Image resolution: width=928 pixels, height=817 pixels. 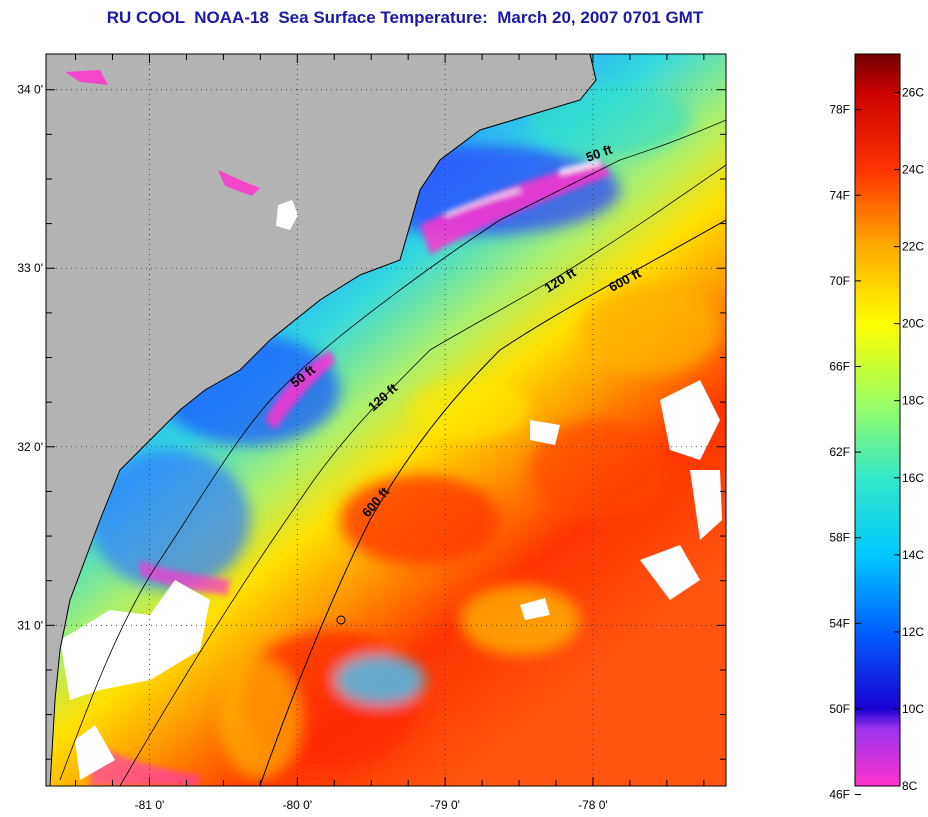 I want to click on lon-label: -80 0', so click(x=297, y=805).